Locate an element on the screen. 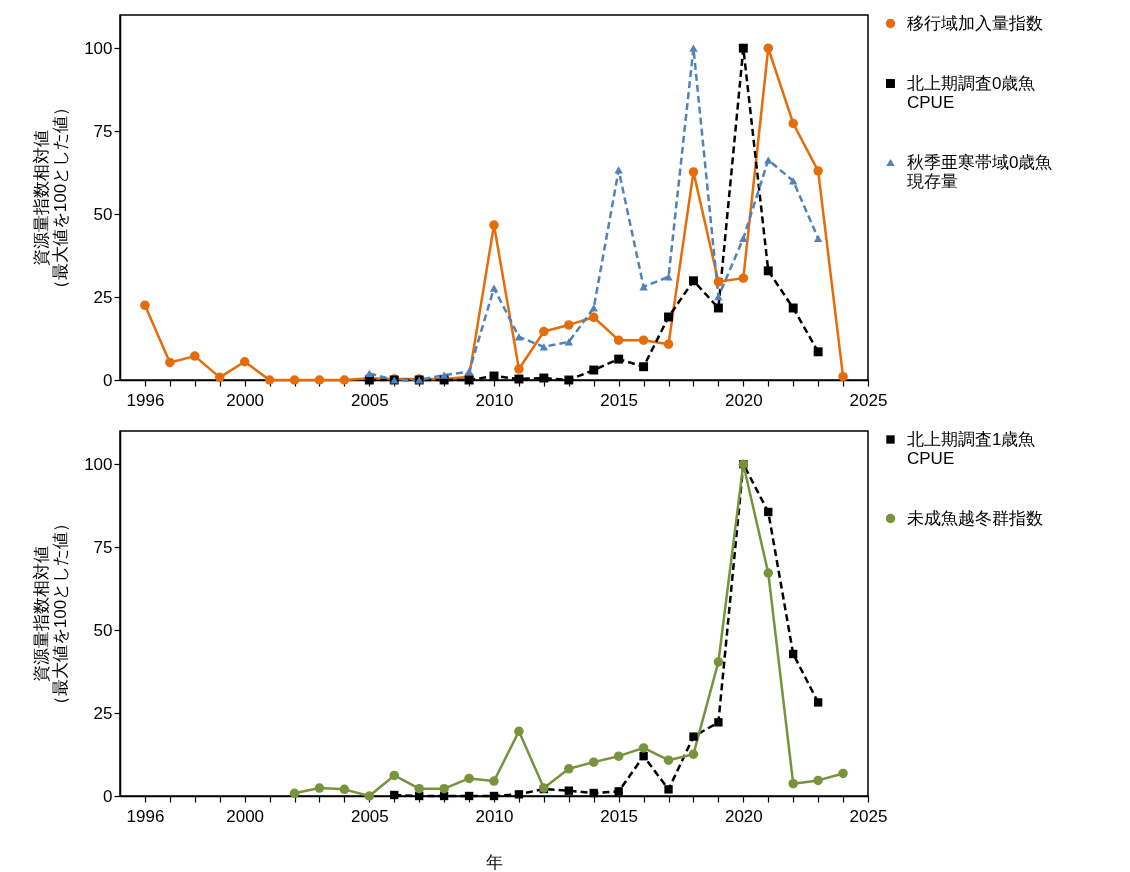 This screenshot has width=1130, height=872. legend-label: 北上期調査1歳魚 CPUE is located at coordinates (971, 448).